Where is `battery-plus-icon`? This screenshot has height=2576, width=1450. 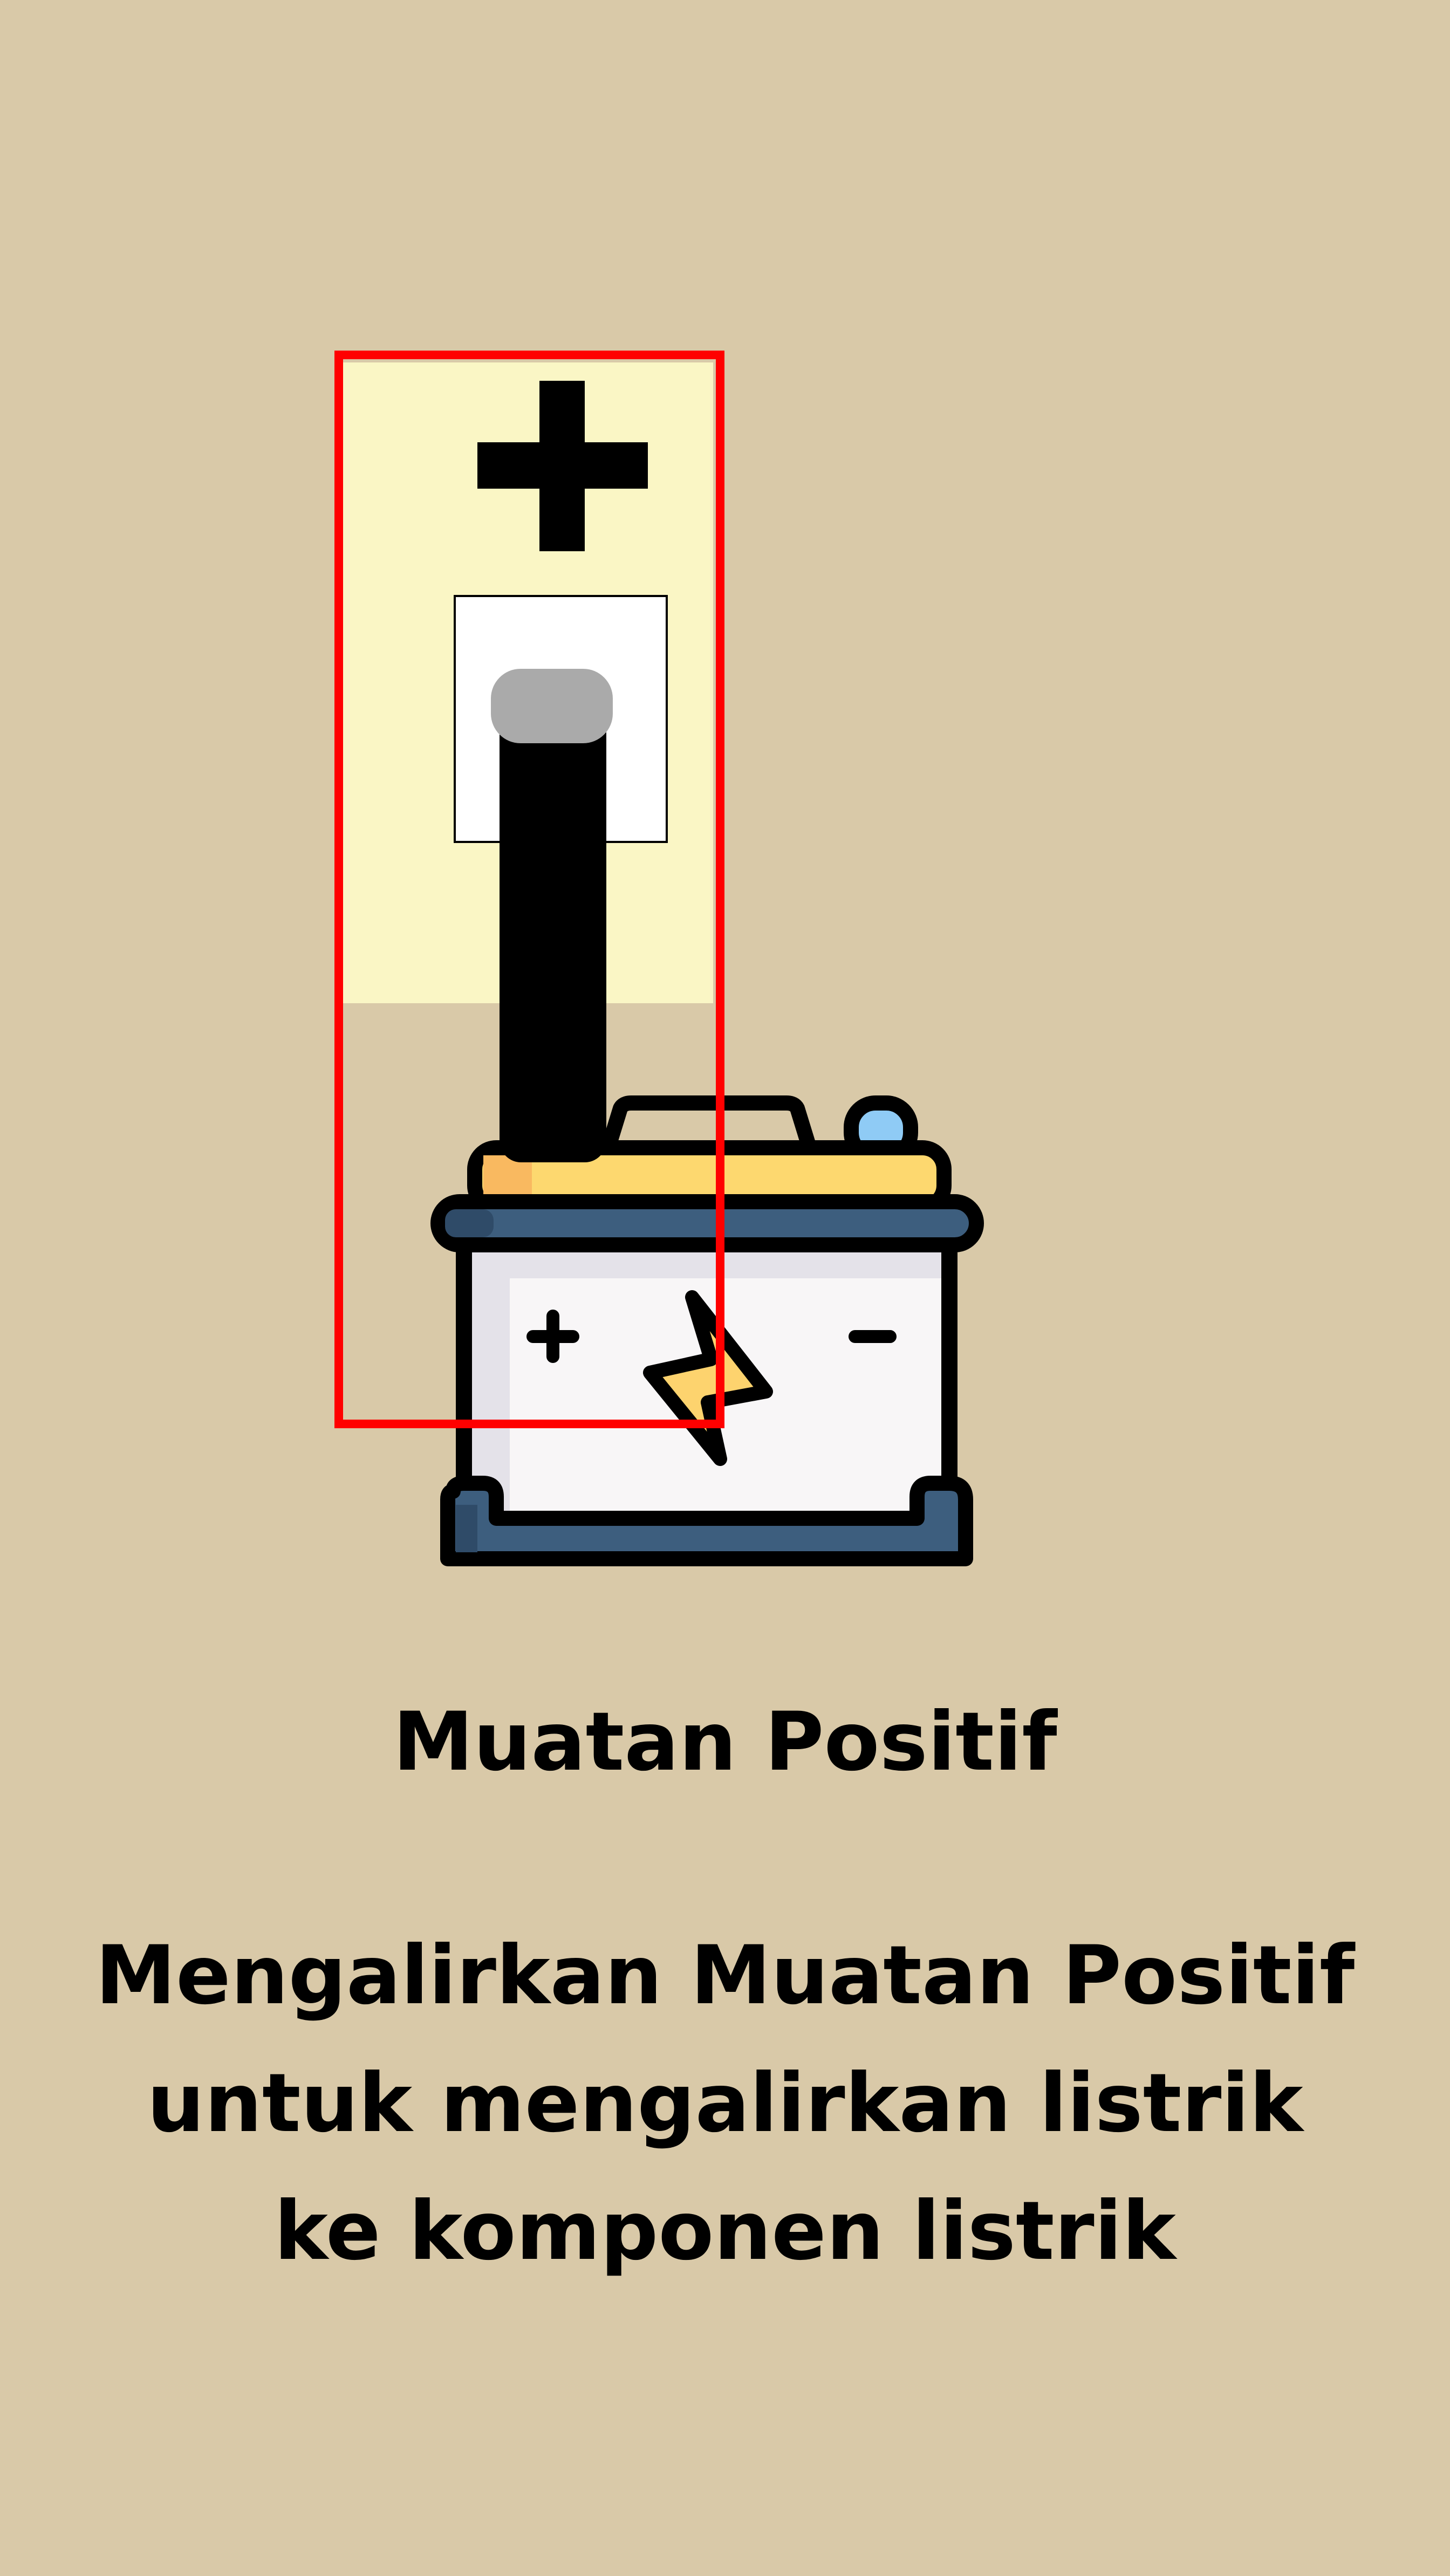 battery-plus-icon is located at coordinates (552, 1336).